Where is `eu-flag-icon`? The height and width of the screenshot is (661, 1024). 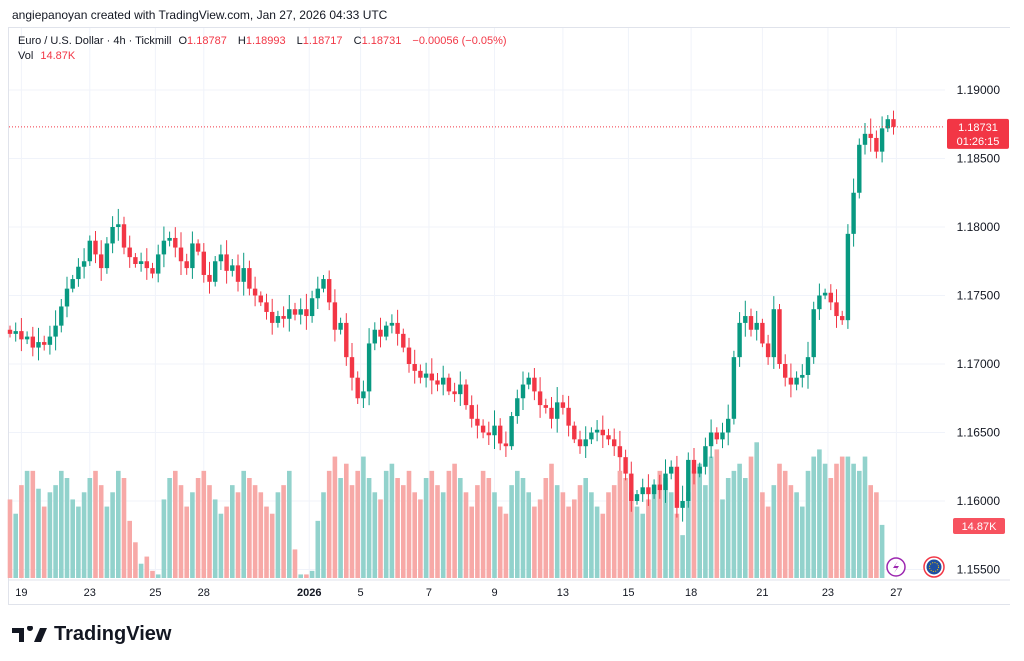
eu-flag-icon is located at coordinates (934, 567).